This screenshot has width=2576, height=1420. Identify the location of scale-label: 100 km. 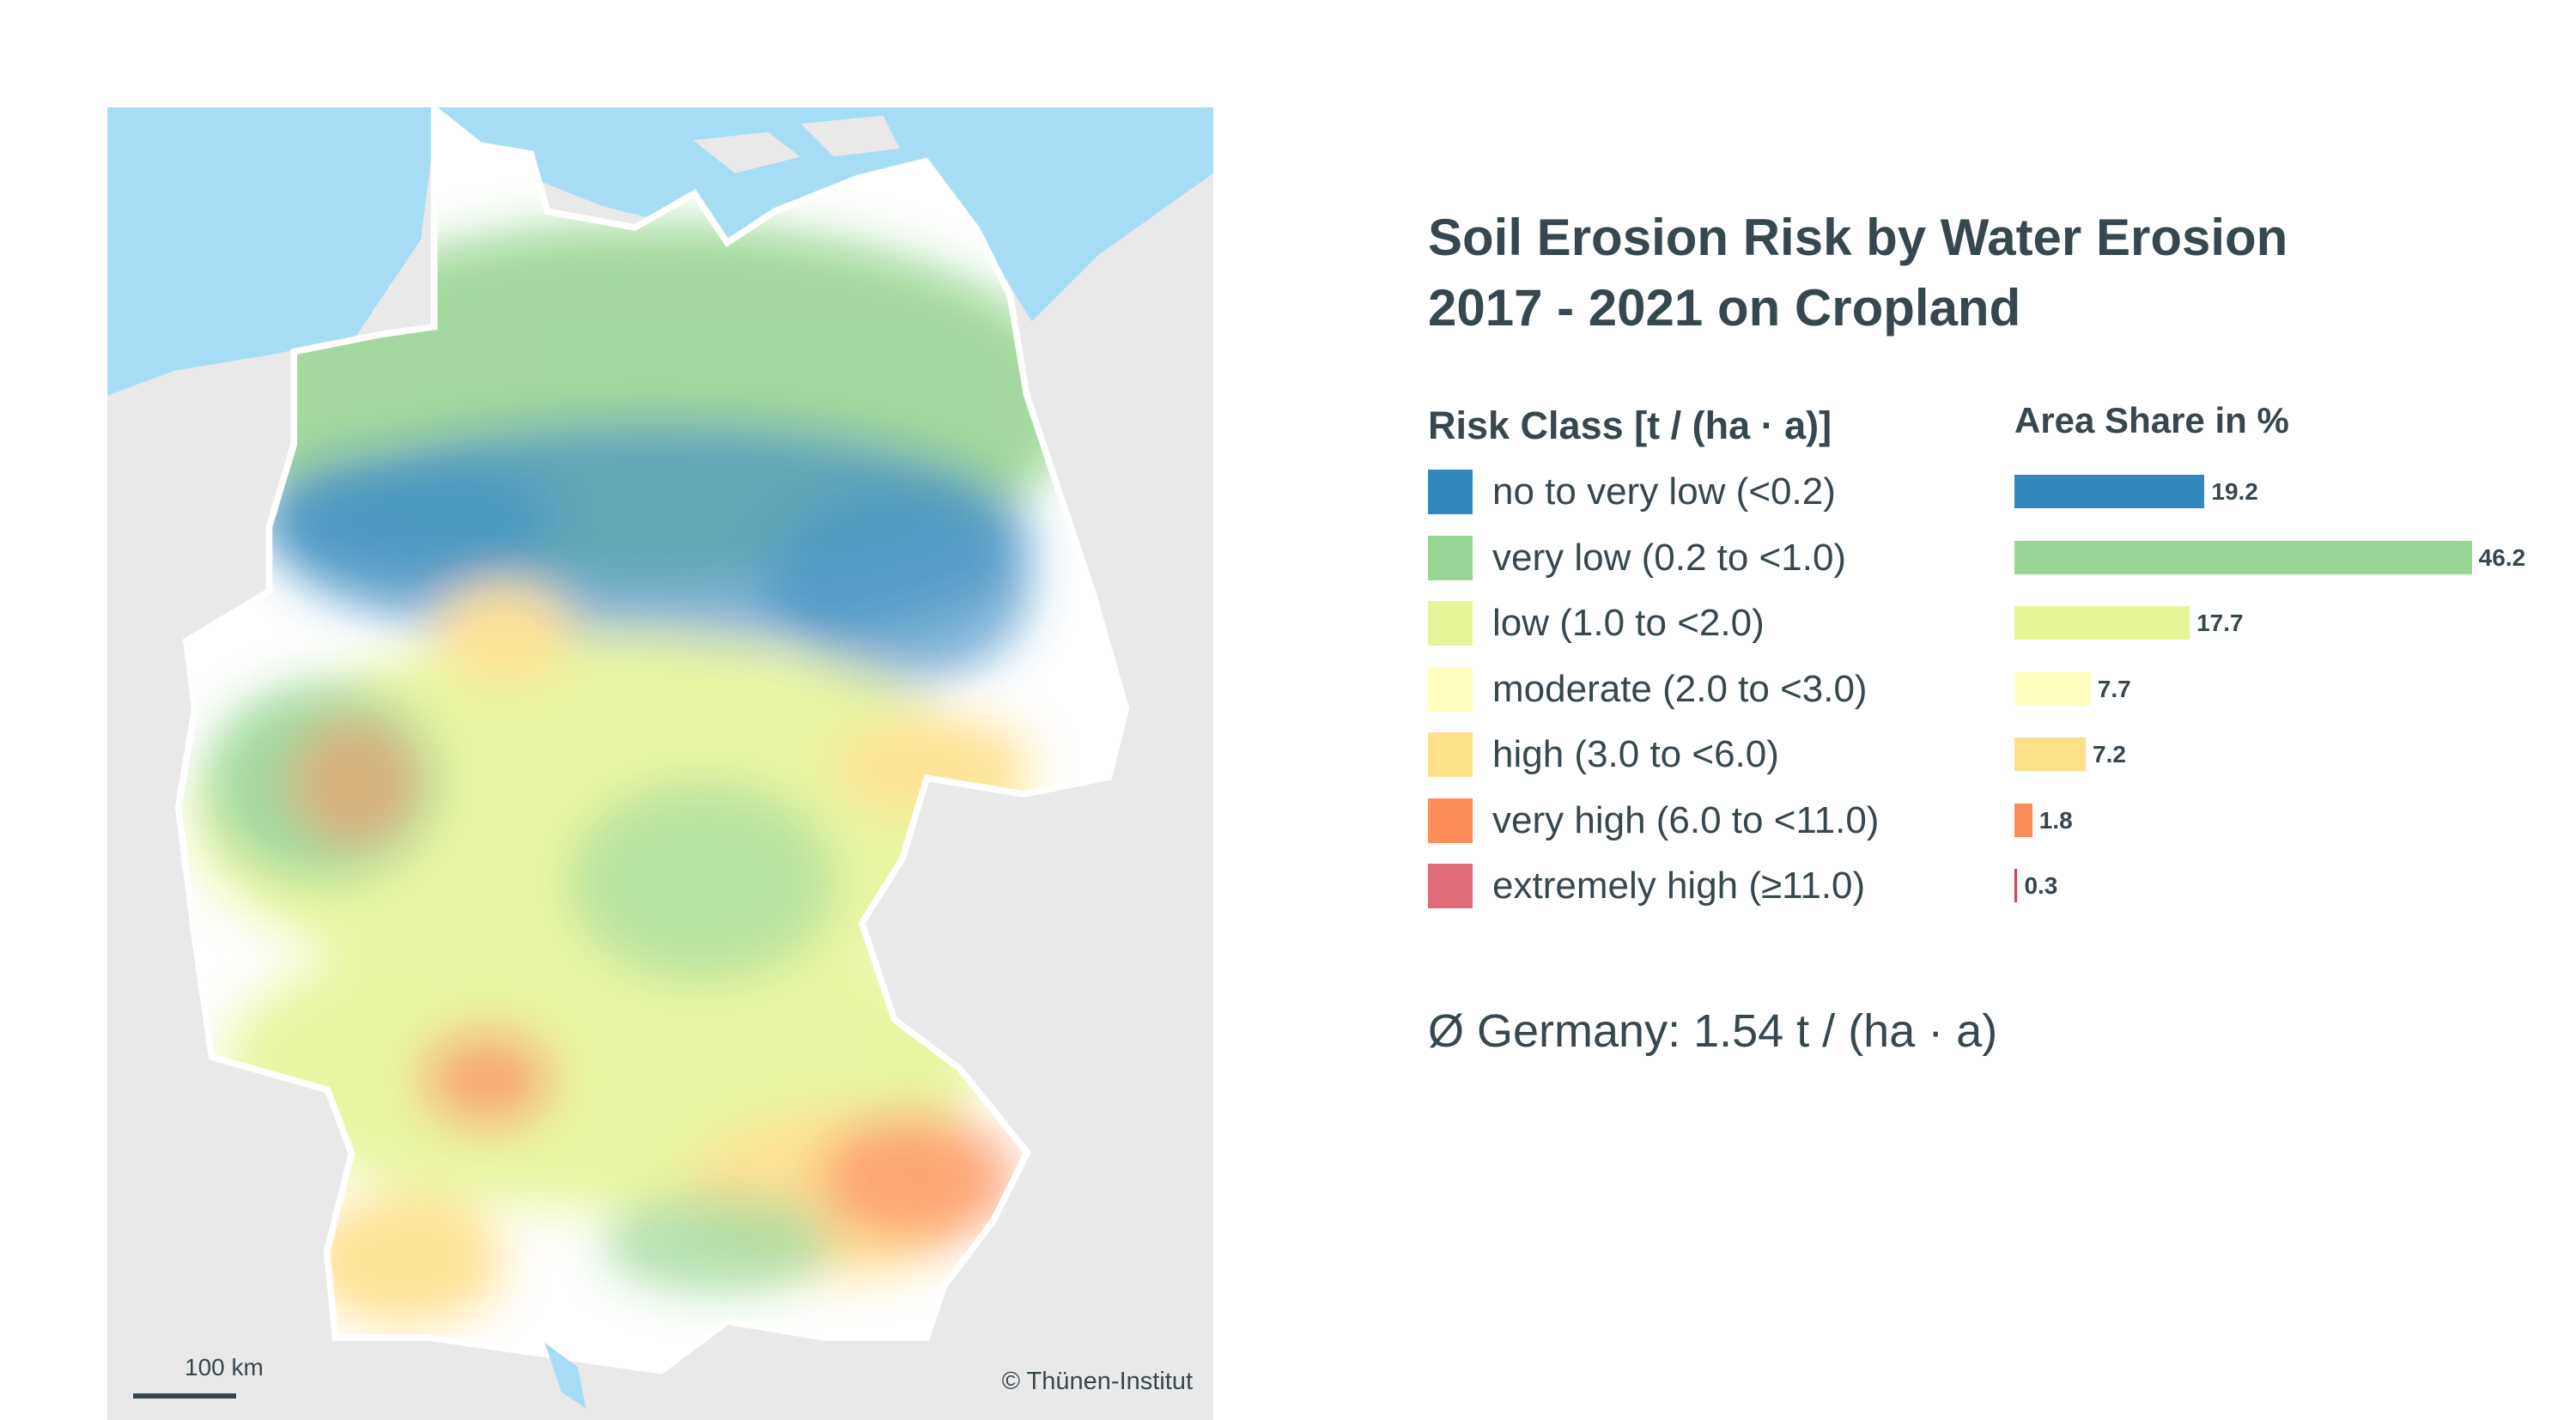
(225, 1367).